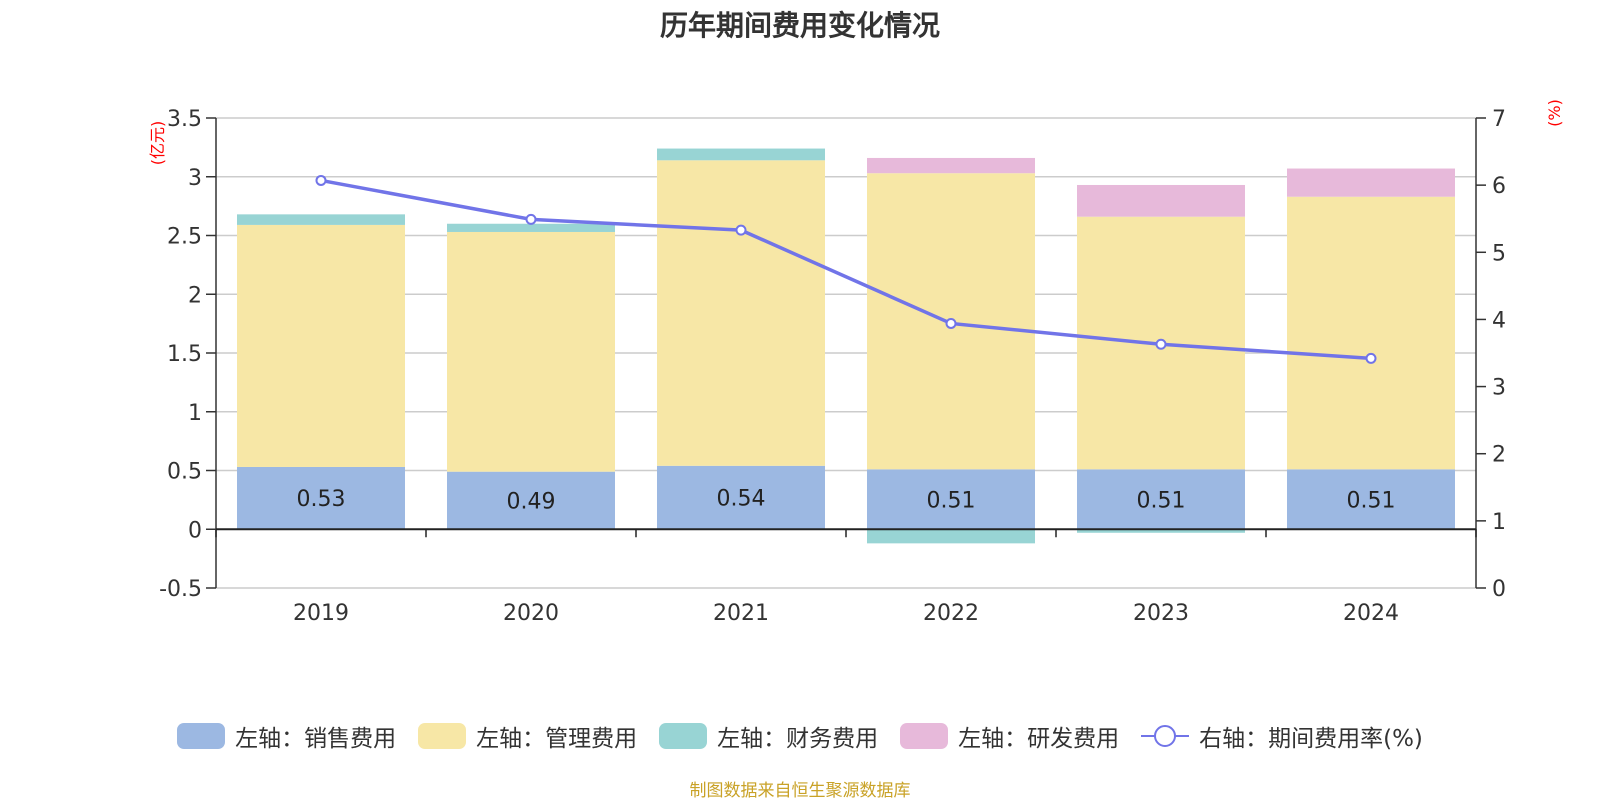  What do you see at coordinates (798, 739) in the screenshot?
I see `legend-label: 左轴：财务费用` at bounding box center [798, 739].